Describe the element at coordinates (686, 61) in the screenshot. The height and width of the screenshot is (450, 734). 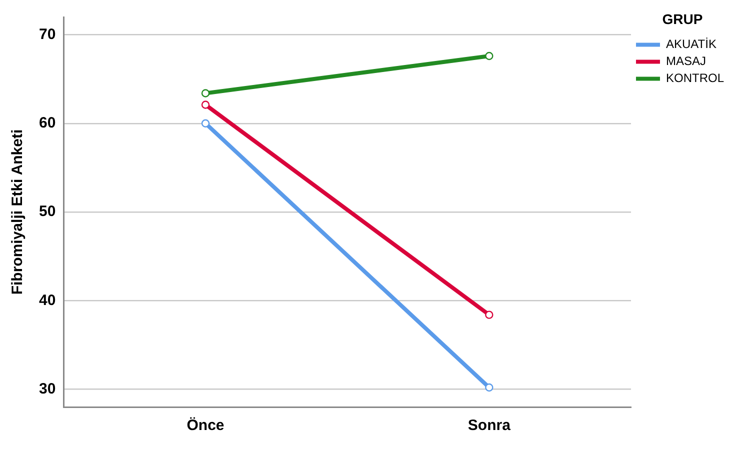
I see `legend-label: MASAJ` at that location.